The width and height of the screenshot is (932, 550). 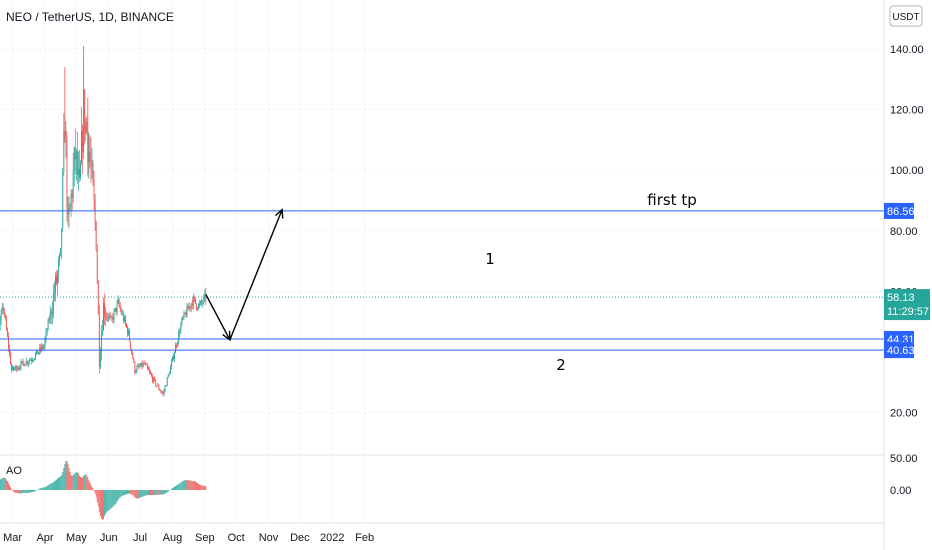 I want to click on ao-indicator: 50.00 0.00, so click(x=459, y=486).